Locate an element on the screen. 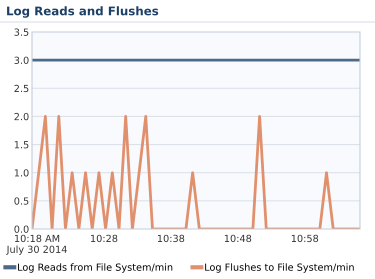 The height and width of the screenshot is (279, 375). y-tick-label: 0.5 is located at coordinates (21, 201).